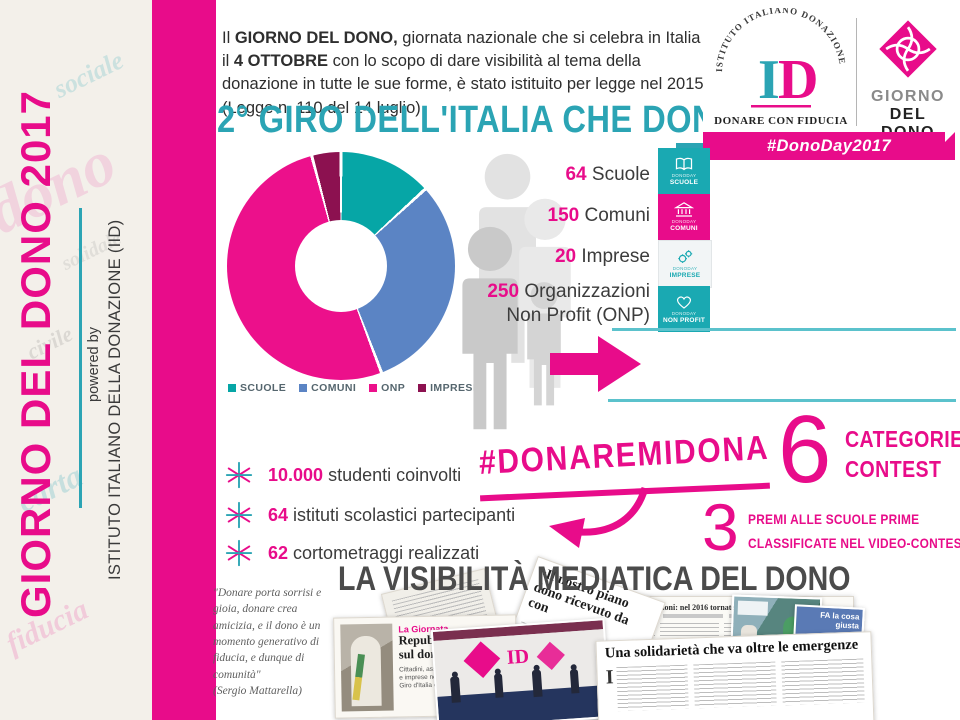  What do you see at coordinates (908, 49) in the screenshot?
I see `diamond-icon` at bounding box center [908, 49].